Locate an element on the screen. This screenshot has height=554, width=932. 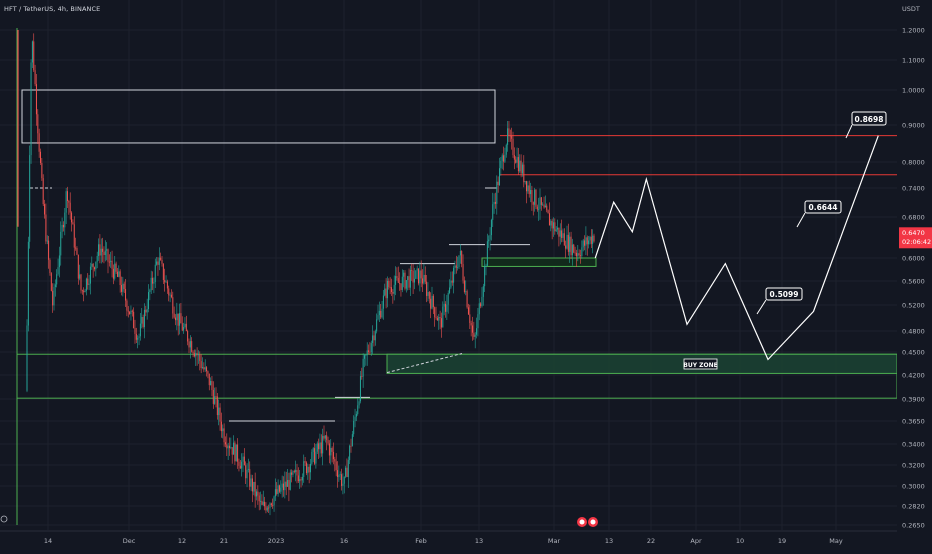
demand-box is located at coordinates (539, 262).